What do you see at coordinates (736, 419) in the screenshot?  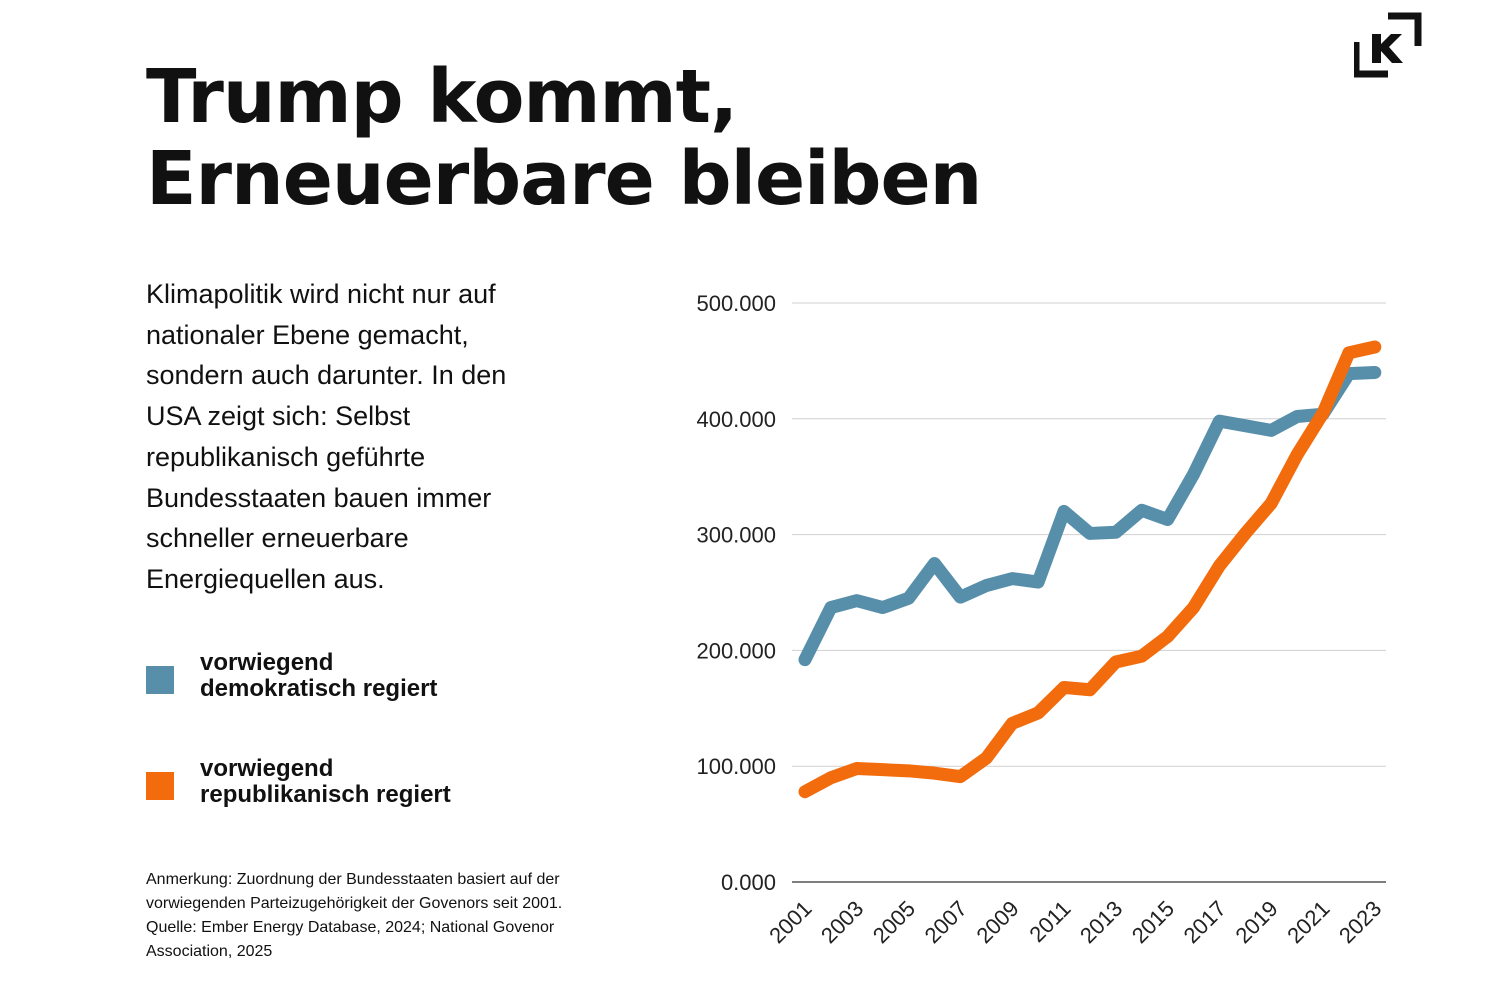 I see `y-tick-label: 400.000` at bounding box center [736, 419].